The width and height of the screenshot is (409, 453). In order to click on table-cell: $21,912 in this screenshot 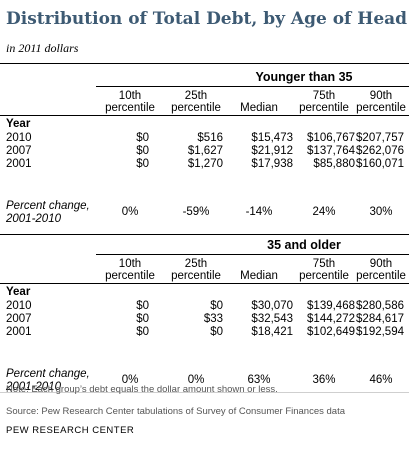, I will do `click(272, 151)`.